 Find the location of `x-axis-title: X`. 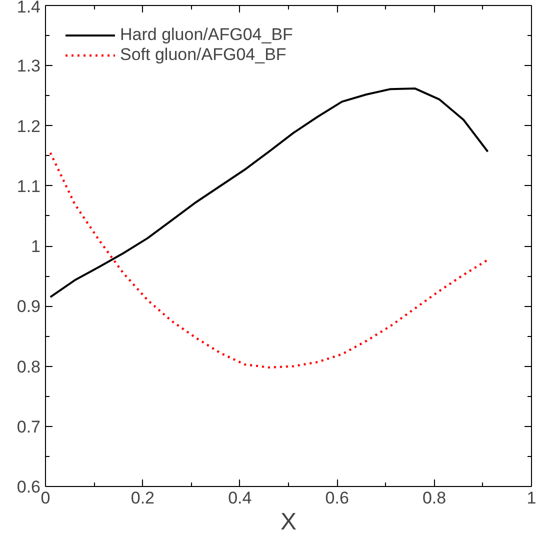

x-axis-title: X is located at coordinates (288, 522).